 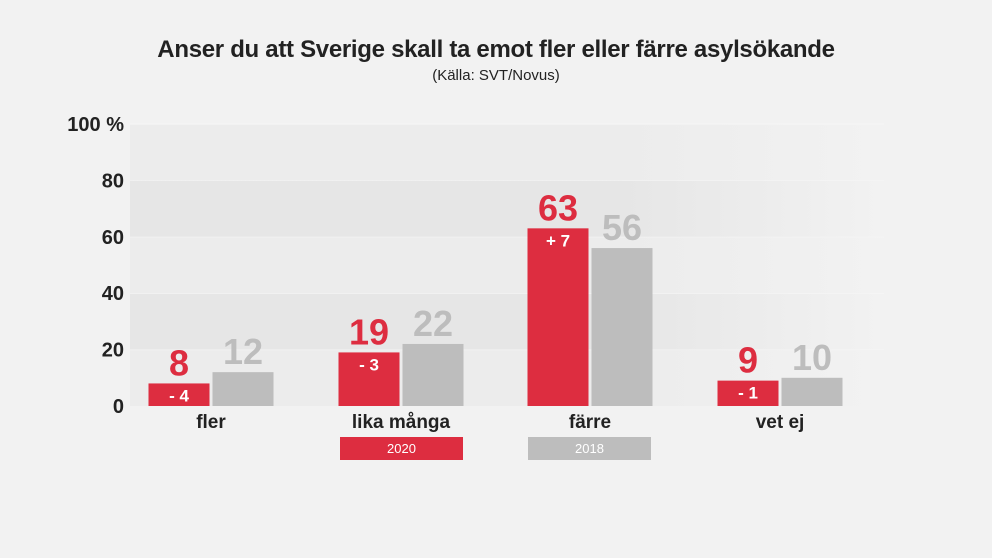 I want to click on y-tick-label: 80, so click(x=113, y=181).